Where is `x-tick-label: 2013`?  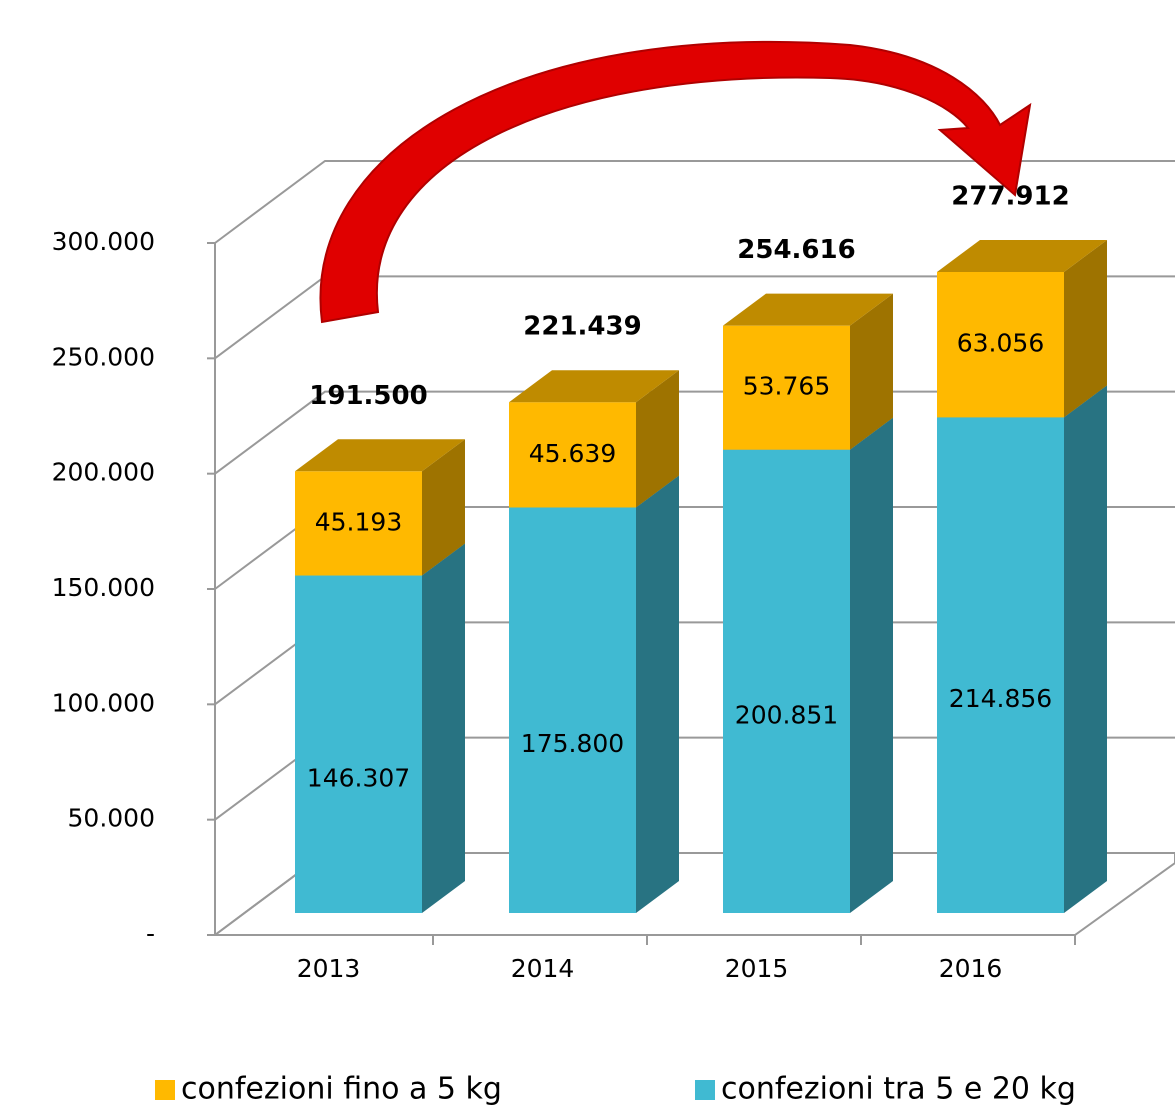
x-tick-label: 2013 is located at coordinates (329, 968).